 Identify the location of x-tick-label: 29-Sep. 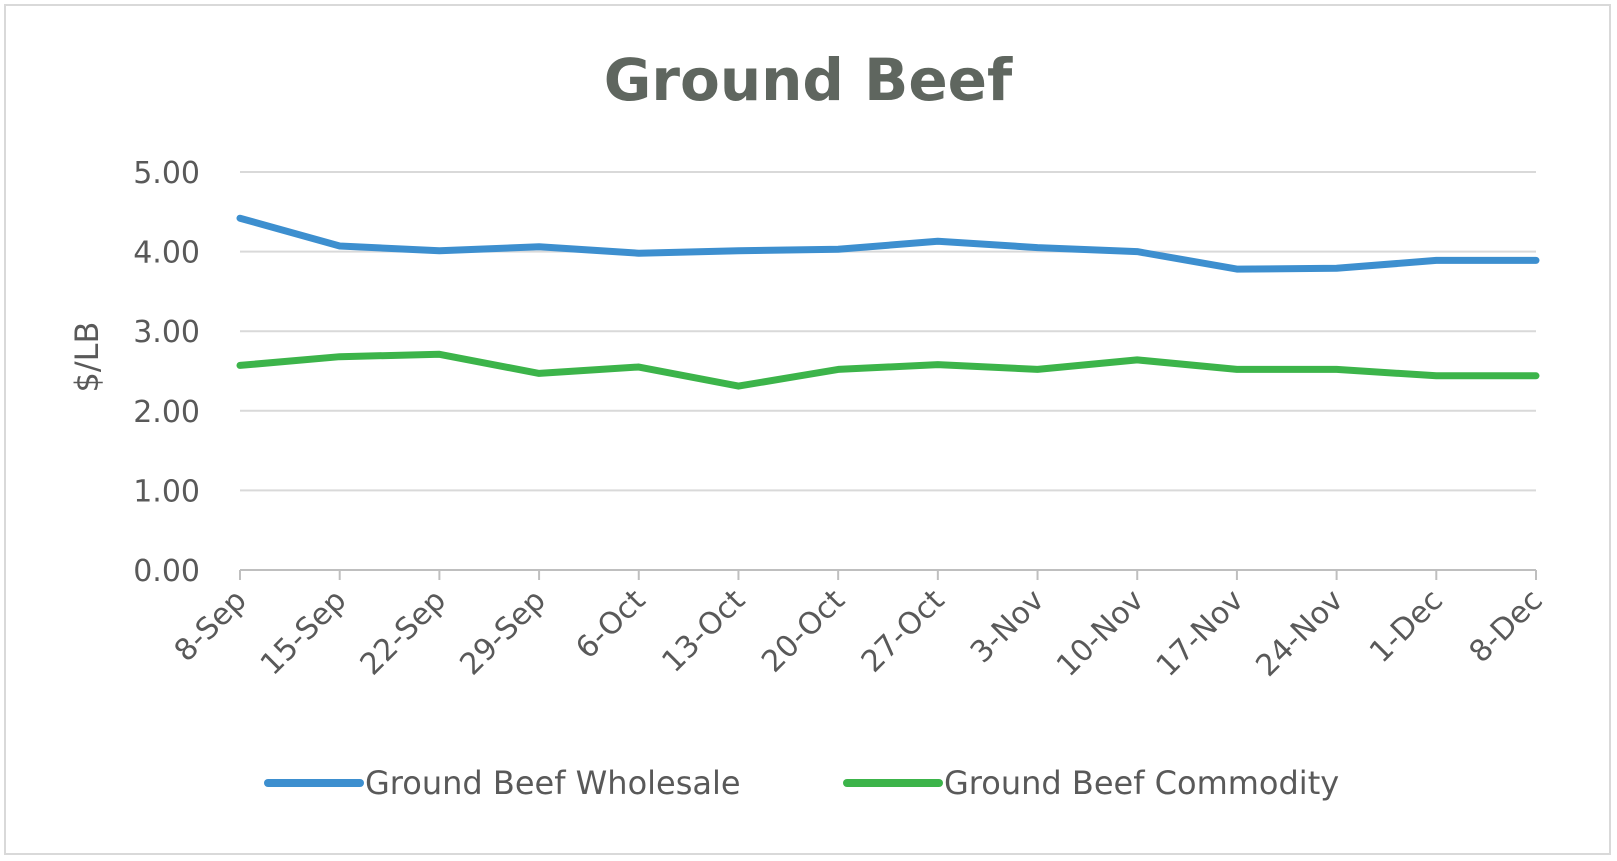
(502, 632).